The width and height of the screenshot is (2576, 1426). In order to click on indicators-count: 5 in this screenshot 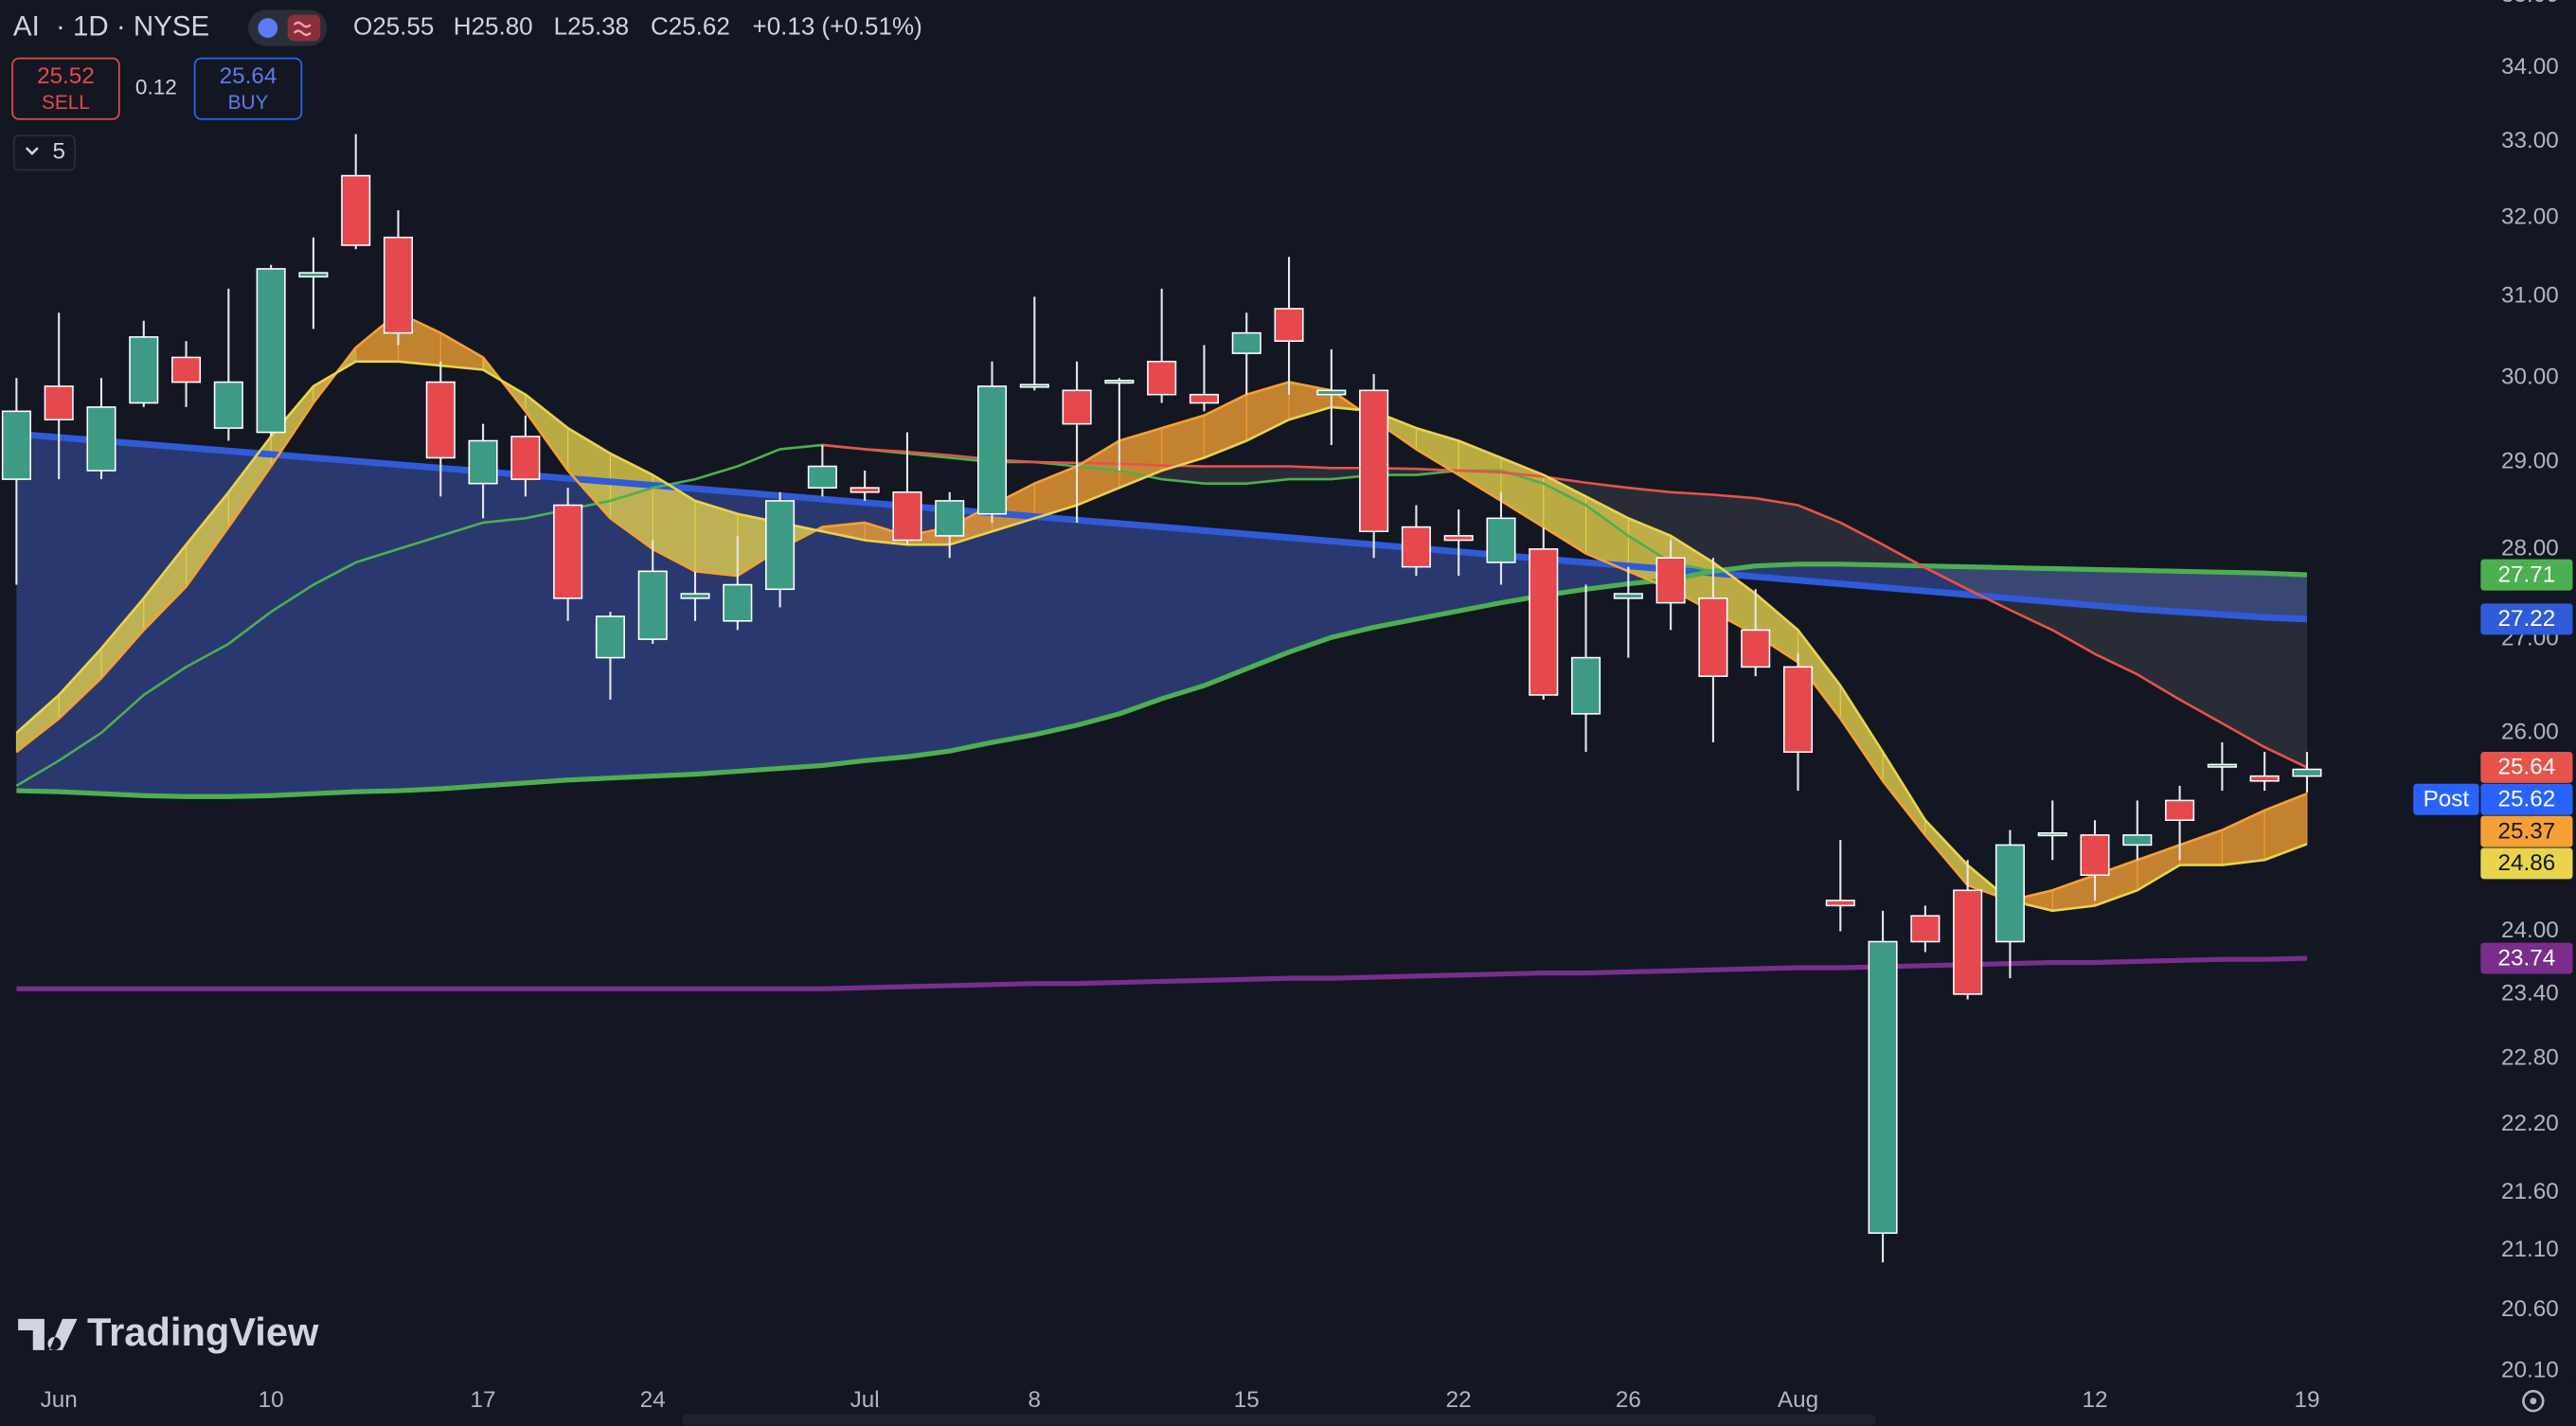, I will do `click(59, 152)`.